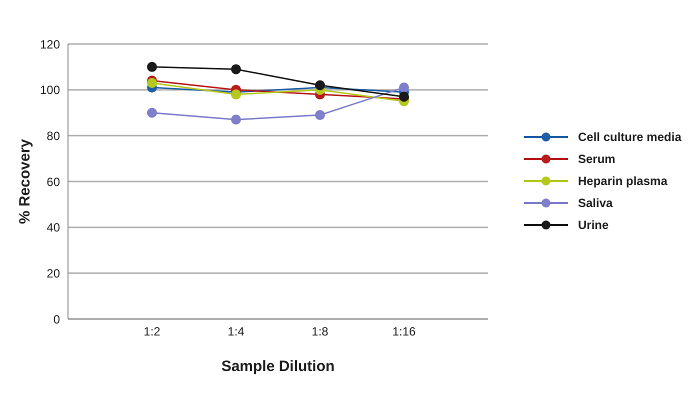 This screenshot has height=397, width=694. What do you see at coordinates (595, 203) in the screenshot?
I see `legend-label: Saliva` at bounding box center [595, 203].